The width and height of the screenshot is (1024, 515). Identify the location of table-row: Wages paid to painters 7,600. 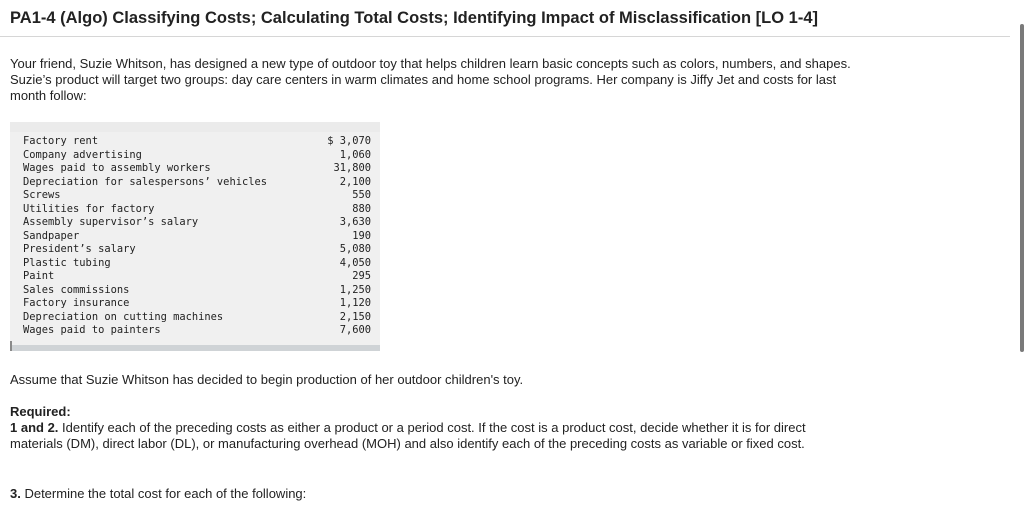
(197, 331).